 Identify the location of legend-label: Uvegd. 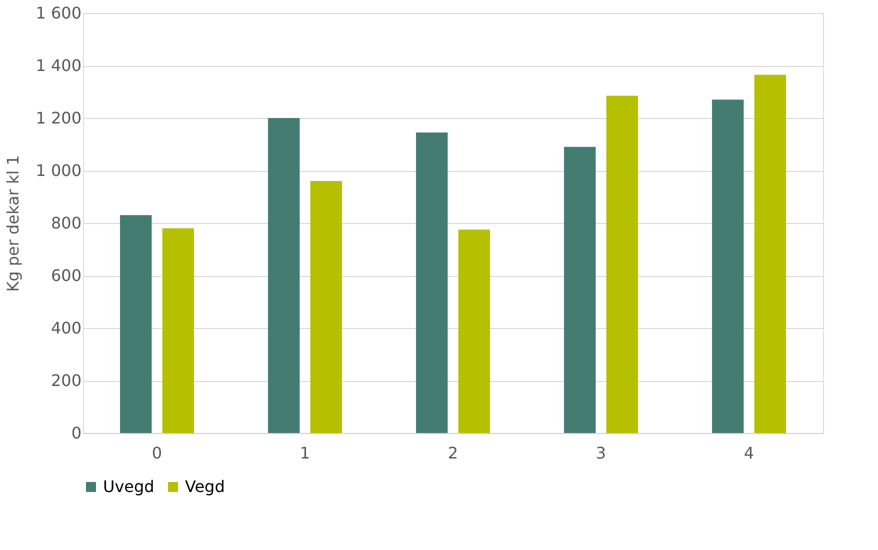
(128, 486).